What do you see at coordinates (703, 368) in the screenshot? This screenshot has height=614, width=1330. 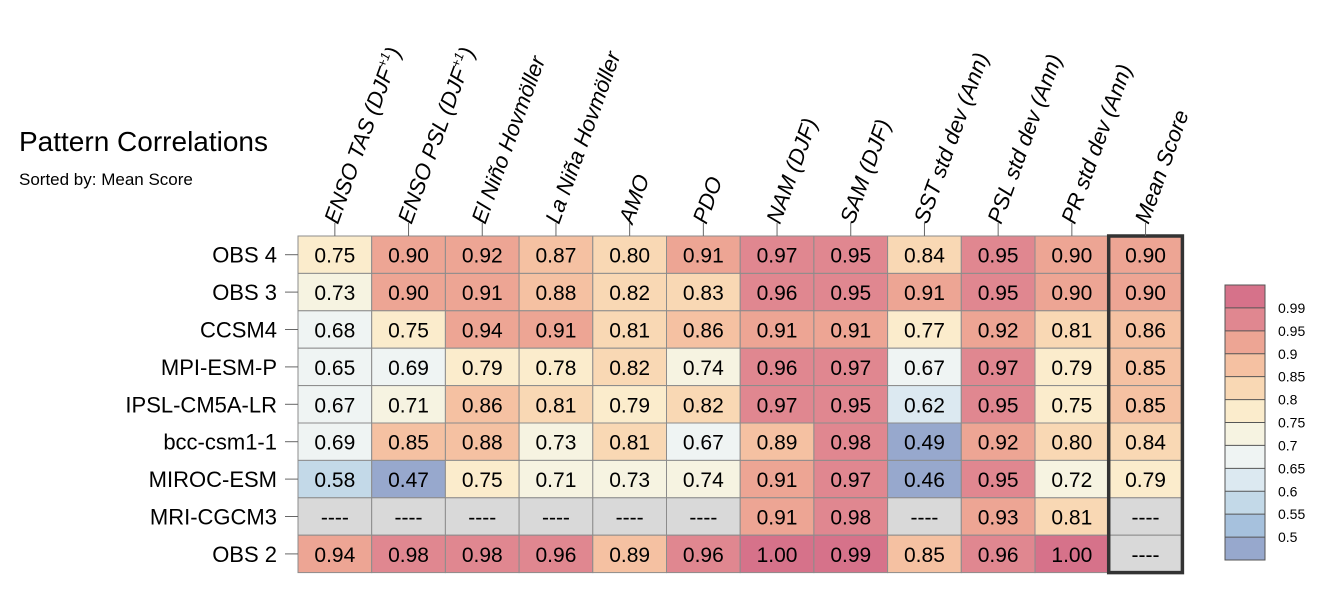 I see `cell-value: 0.74` at bounding box center [703, 368].